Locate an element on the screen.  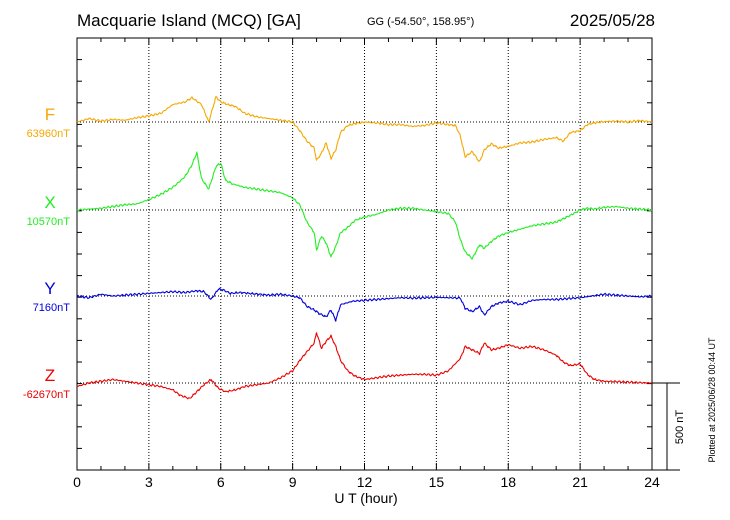
x-tick-label: 12 is located at coordinates (365, 482).